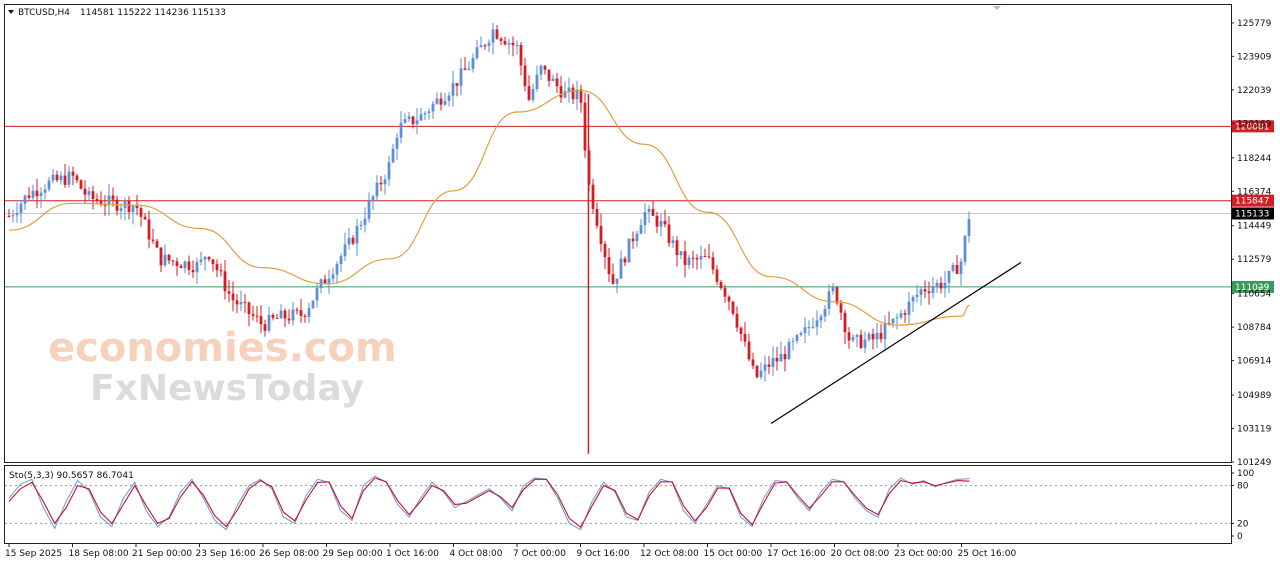 The width and height of the screenshot is (1280, 567). I want to click on stoch-d-line, so click(489, 503).